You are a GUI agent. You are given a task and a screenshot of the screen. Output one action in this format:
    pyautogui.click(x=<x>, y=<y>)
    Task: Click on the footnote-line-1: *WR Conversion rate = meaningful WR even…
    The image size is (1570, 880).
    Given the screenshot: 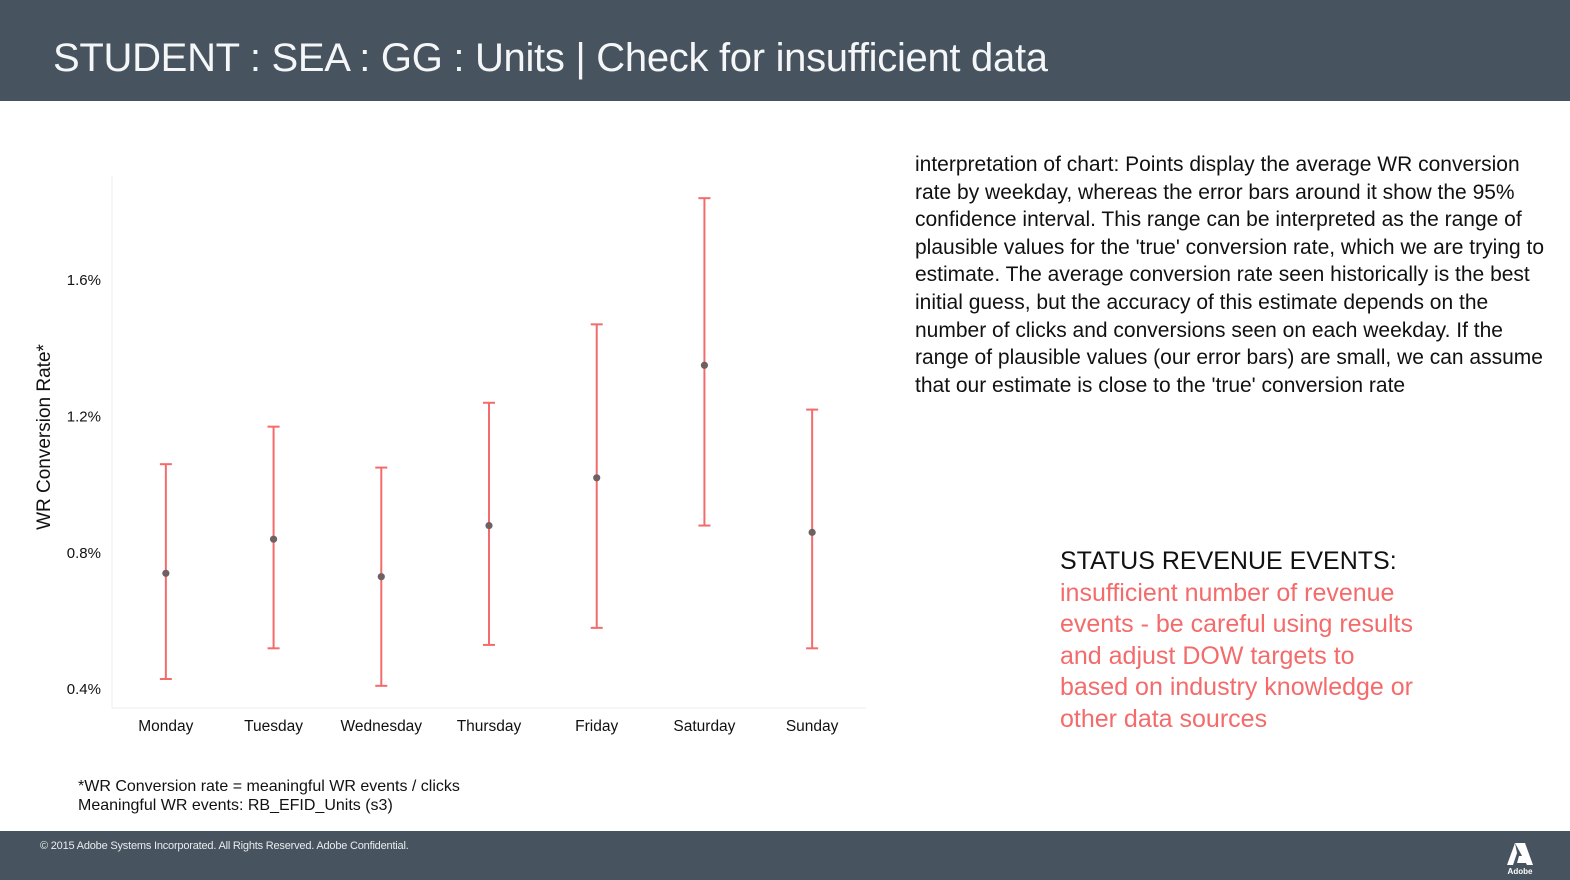 What is the action you would take?
    pyautogui.click(x=269, y=786)
    